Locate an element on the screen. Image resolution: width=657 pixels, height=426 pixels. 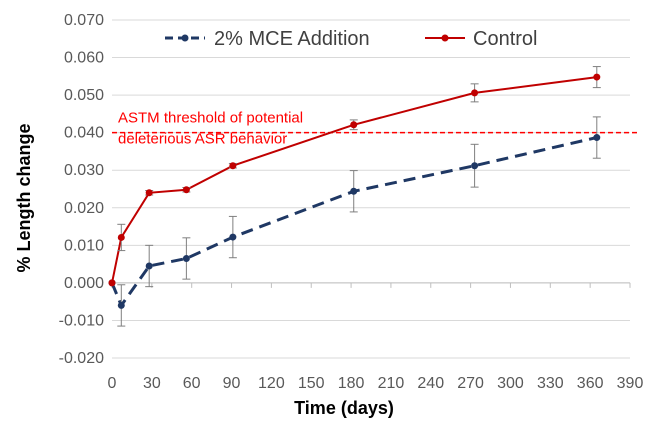
x-tick-label: 150 is located at coordinates (311, 383).